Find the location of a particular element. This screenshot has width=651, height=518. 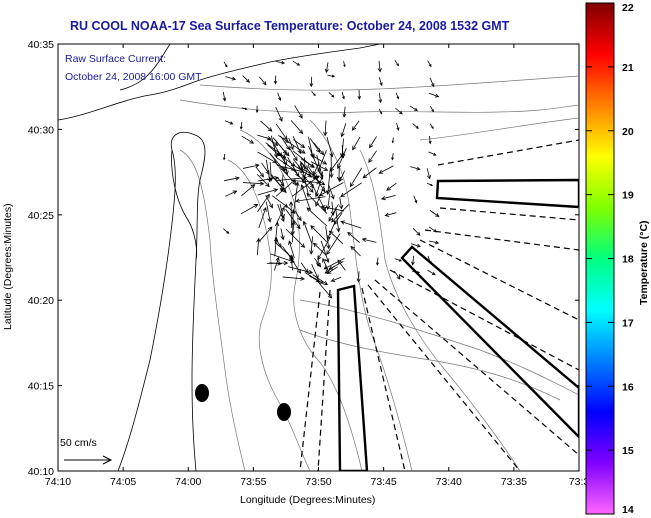

y-tick-label: 40:30 is located at coordinates (41, 130).